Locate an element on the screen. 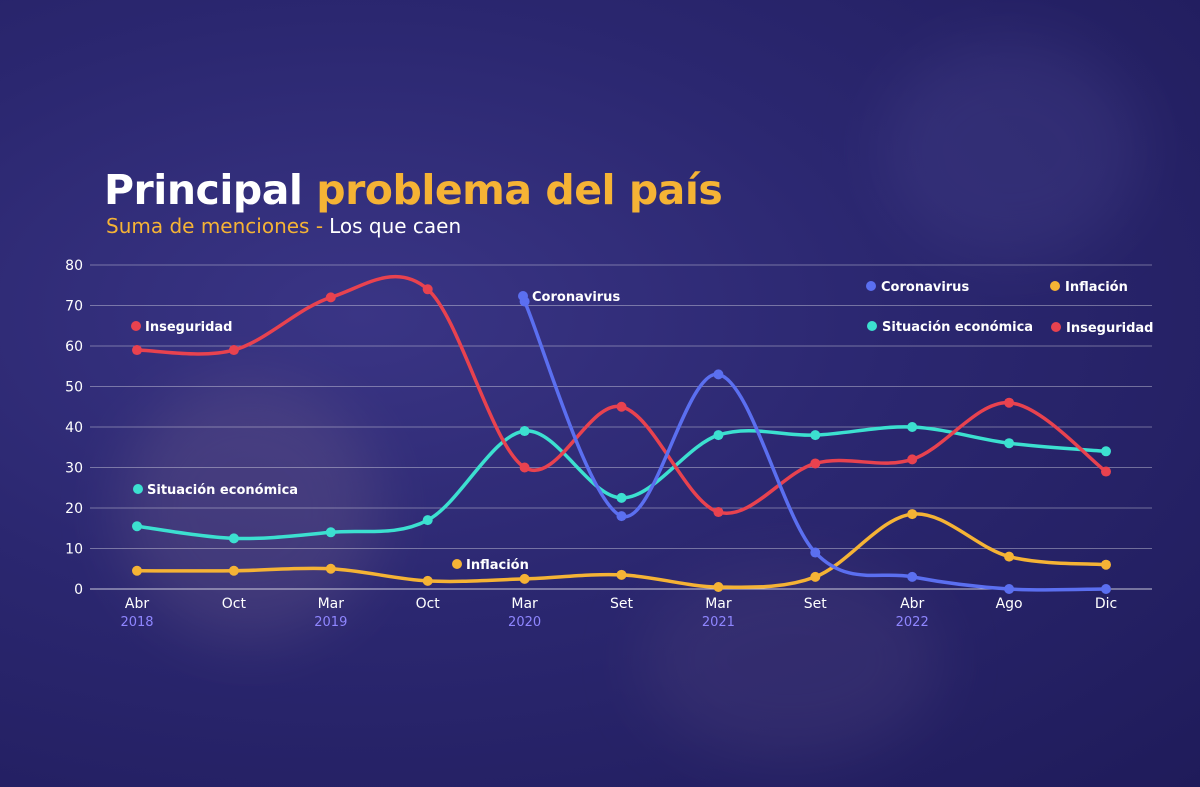 The width and height of the screenshot is (1200, 787). inline-label: Situación económica is located at coordinates (222, 490).